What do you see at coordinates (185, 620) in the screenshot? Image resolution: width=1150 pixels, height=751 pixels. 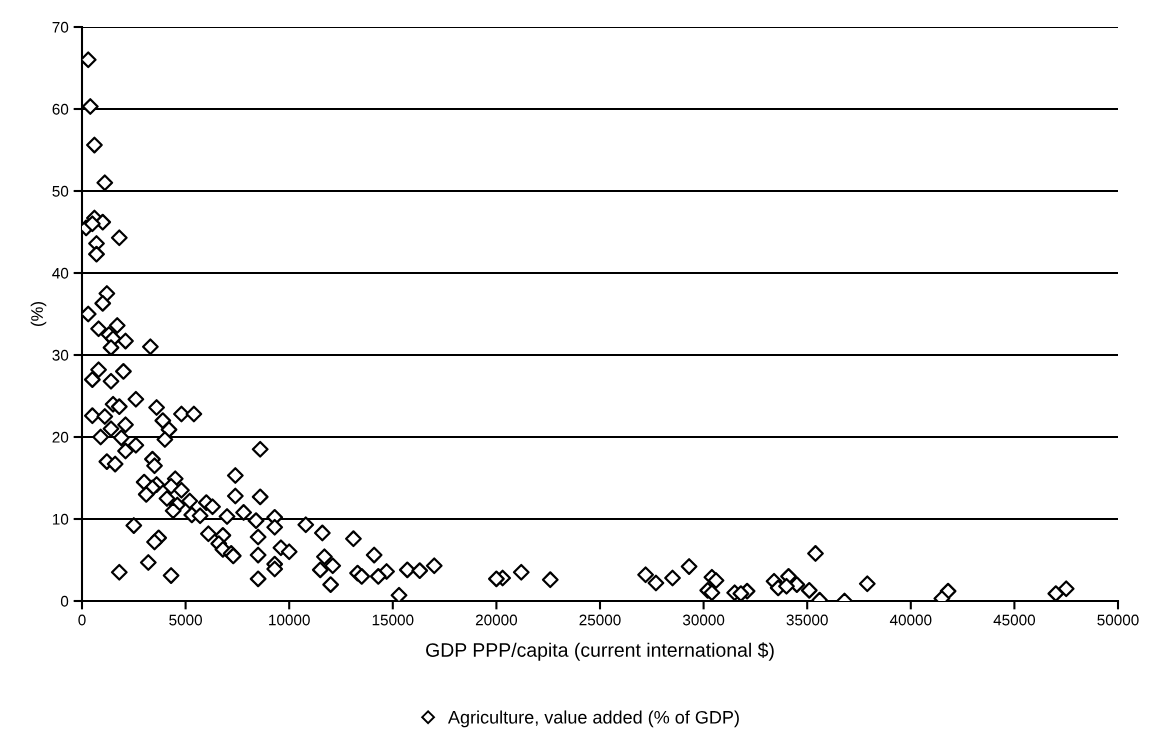 I see `x-tick-label: 5000` at bounding box center [185, 620].